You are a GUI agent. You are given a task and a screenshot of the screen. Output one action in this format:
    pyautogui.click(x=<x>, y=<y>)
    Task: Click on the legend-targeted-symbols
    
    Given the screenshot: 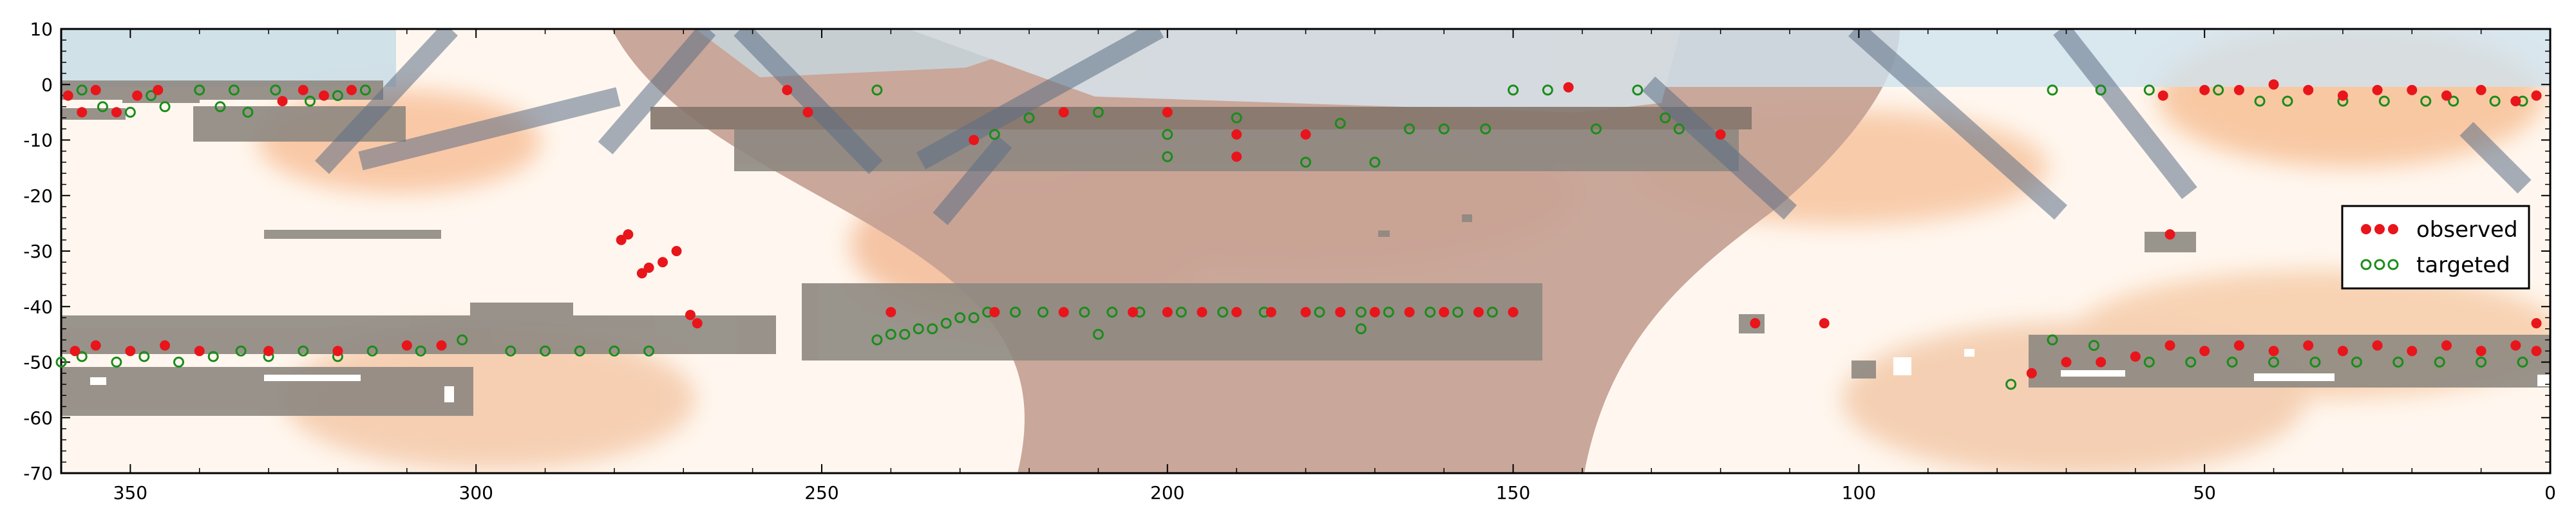 What is the action you would take?
    pyautogui.click(x=2379, y=264)
    